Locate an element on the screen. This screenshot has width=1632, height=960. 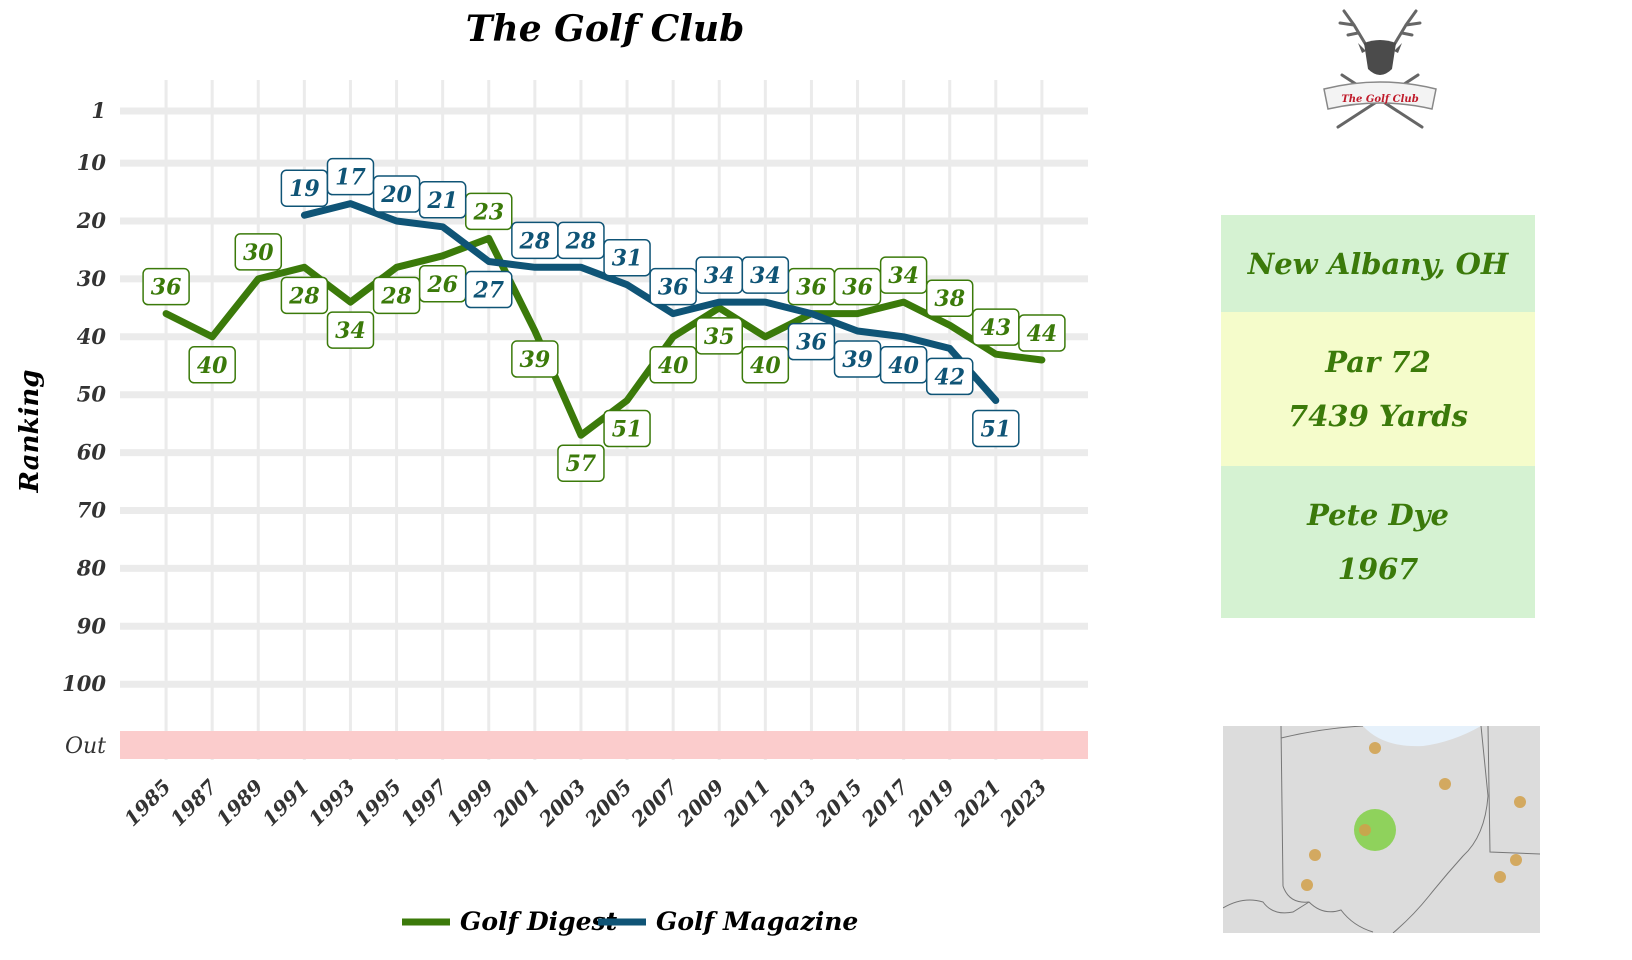
data-label: 57 is located at coordinates (581, 464).